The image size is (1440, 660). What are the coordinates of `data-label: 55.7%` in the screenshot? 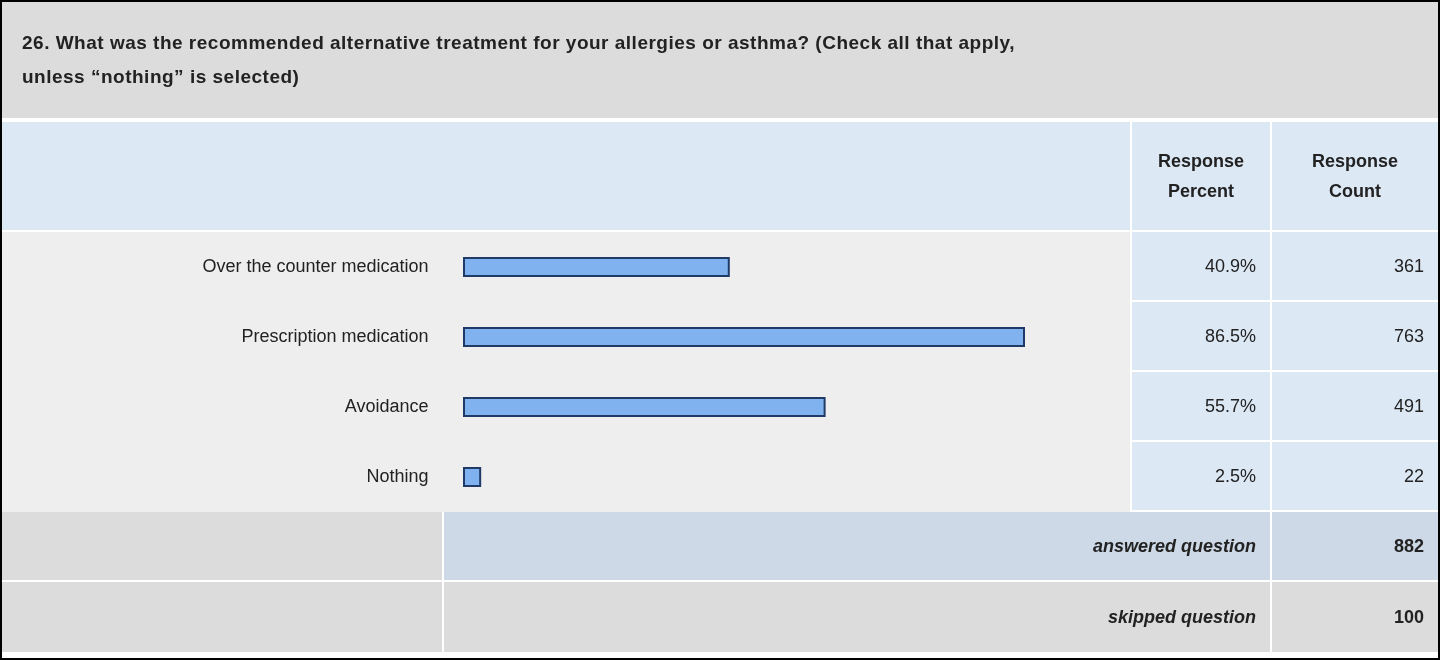 It's located at (1201, 406).